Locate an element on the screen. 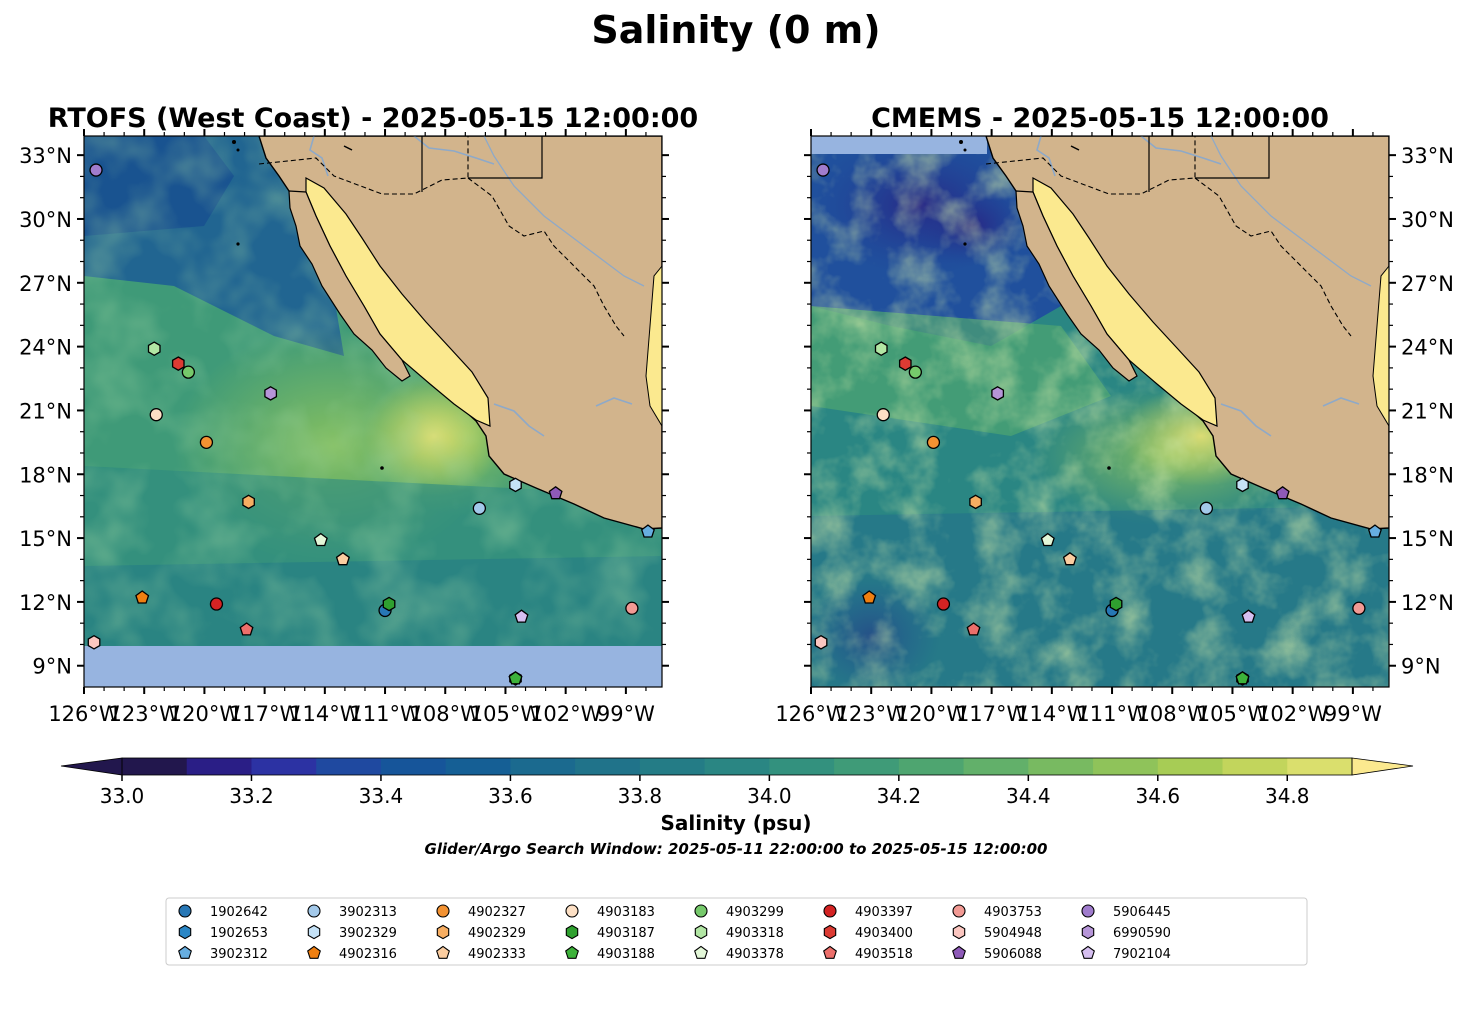 The height and width of the screenshot is (1014, 1473). x-tick-label: 120°W is located at coordinates (932, 714).